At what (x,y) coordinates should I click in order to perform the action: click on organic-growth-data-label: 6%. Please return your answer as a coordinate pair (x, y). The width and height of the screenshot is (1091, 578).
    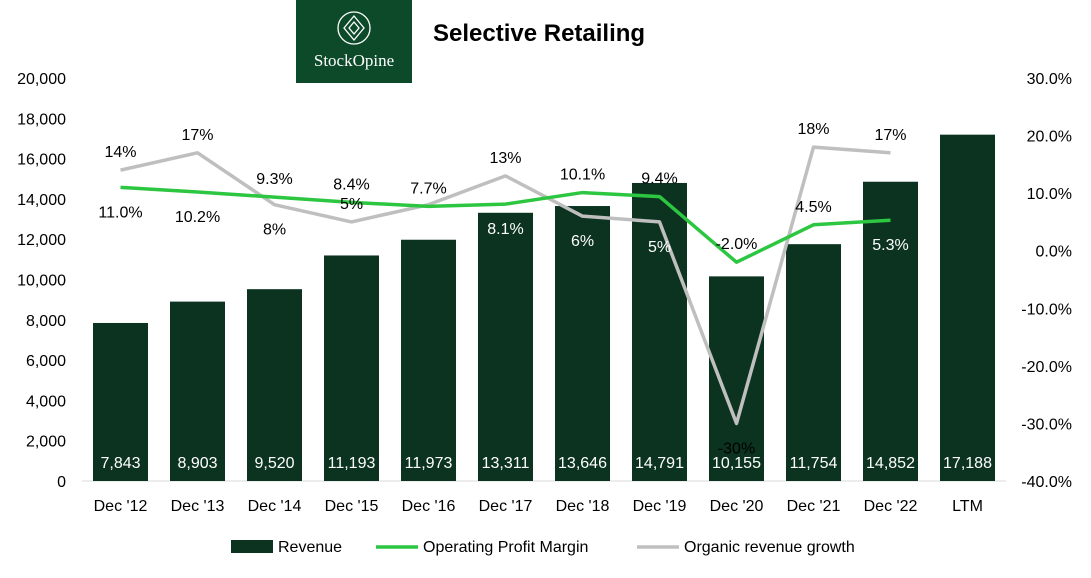
    Looking at the image, I should click on (582, 241).